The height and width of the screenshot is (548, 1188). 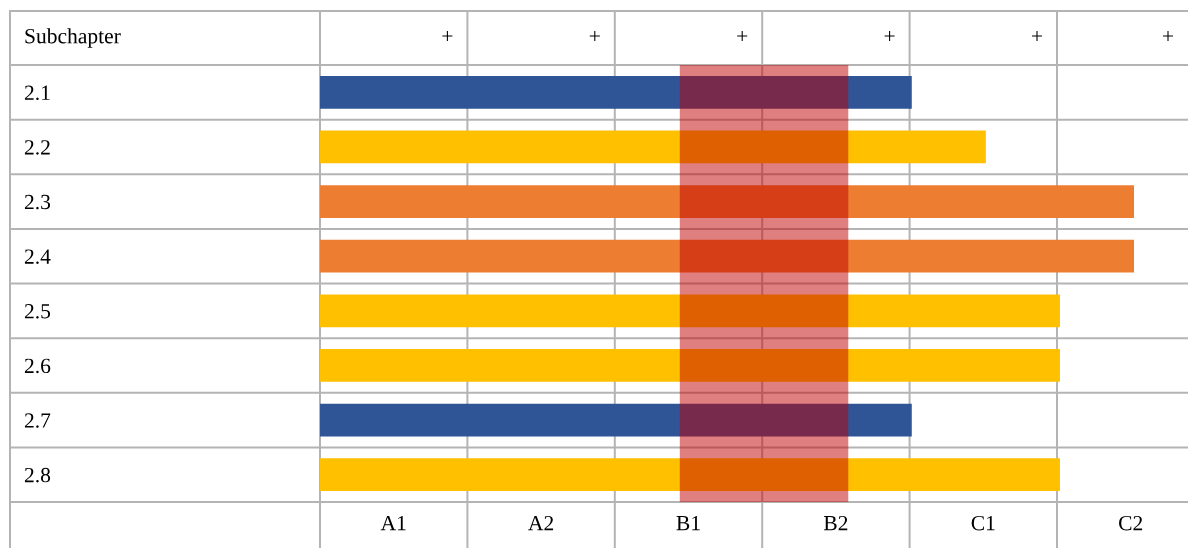 I want to click on text: C2, so click(x=1131, y=523).